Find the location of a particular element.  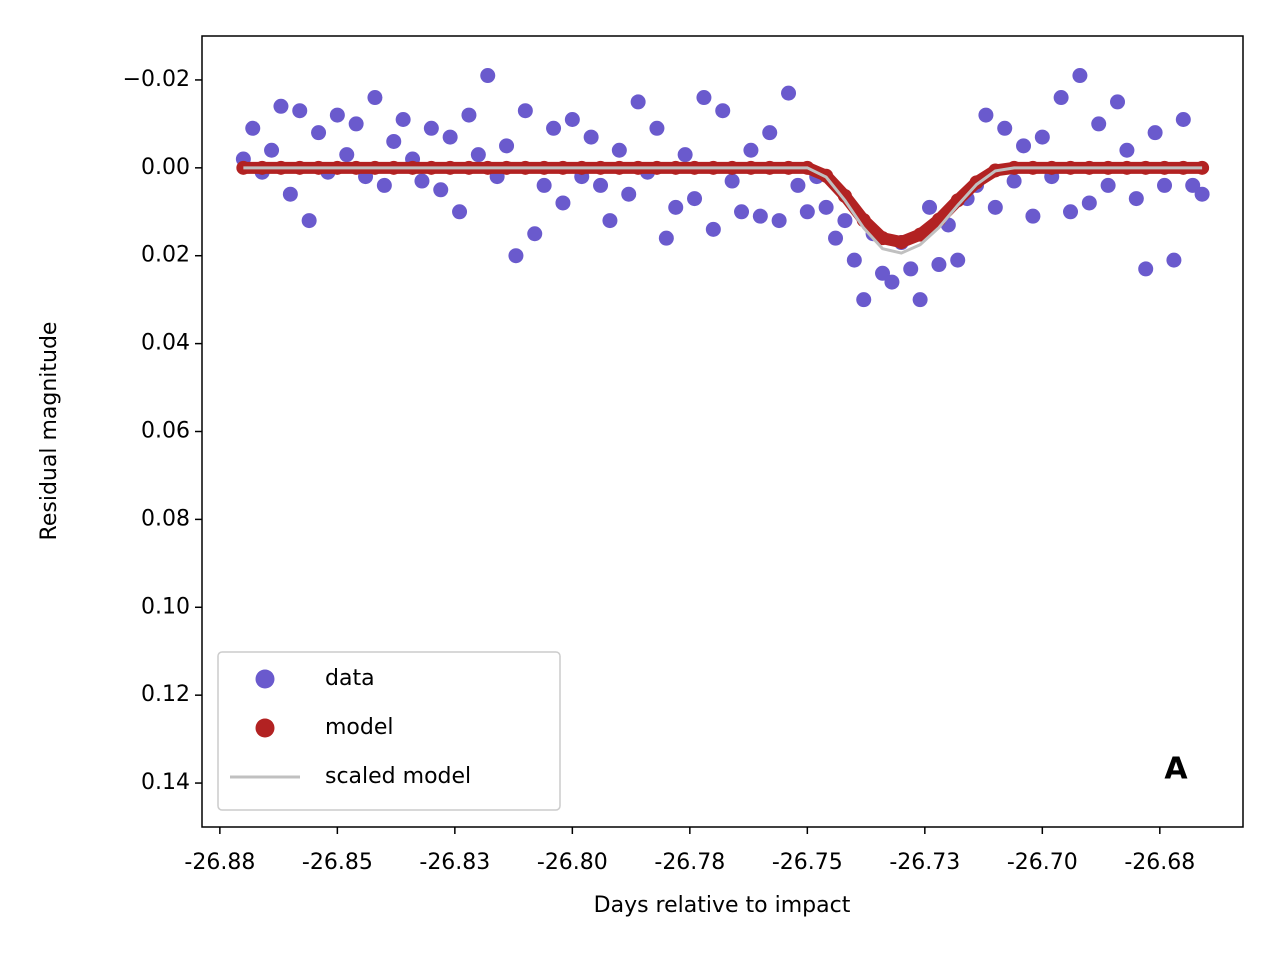

y-tick-label: 0.02 is located at coordinates (165, 255).